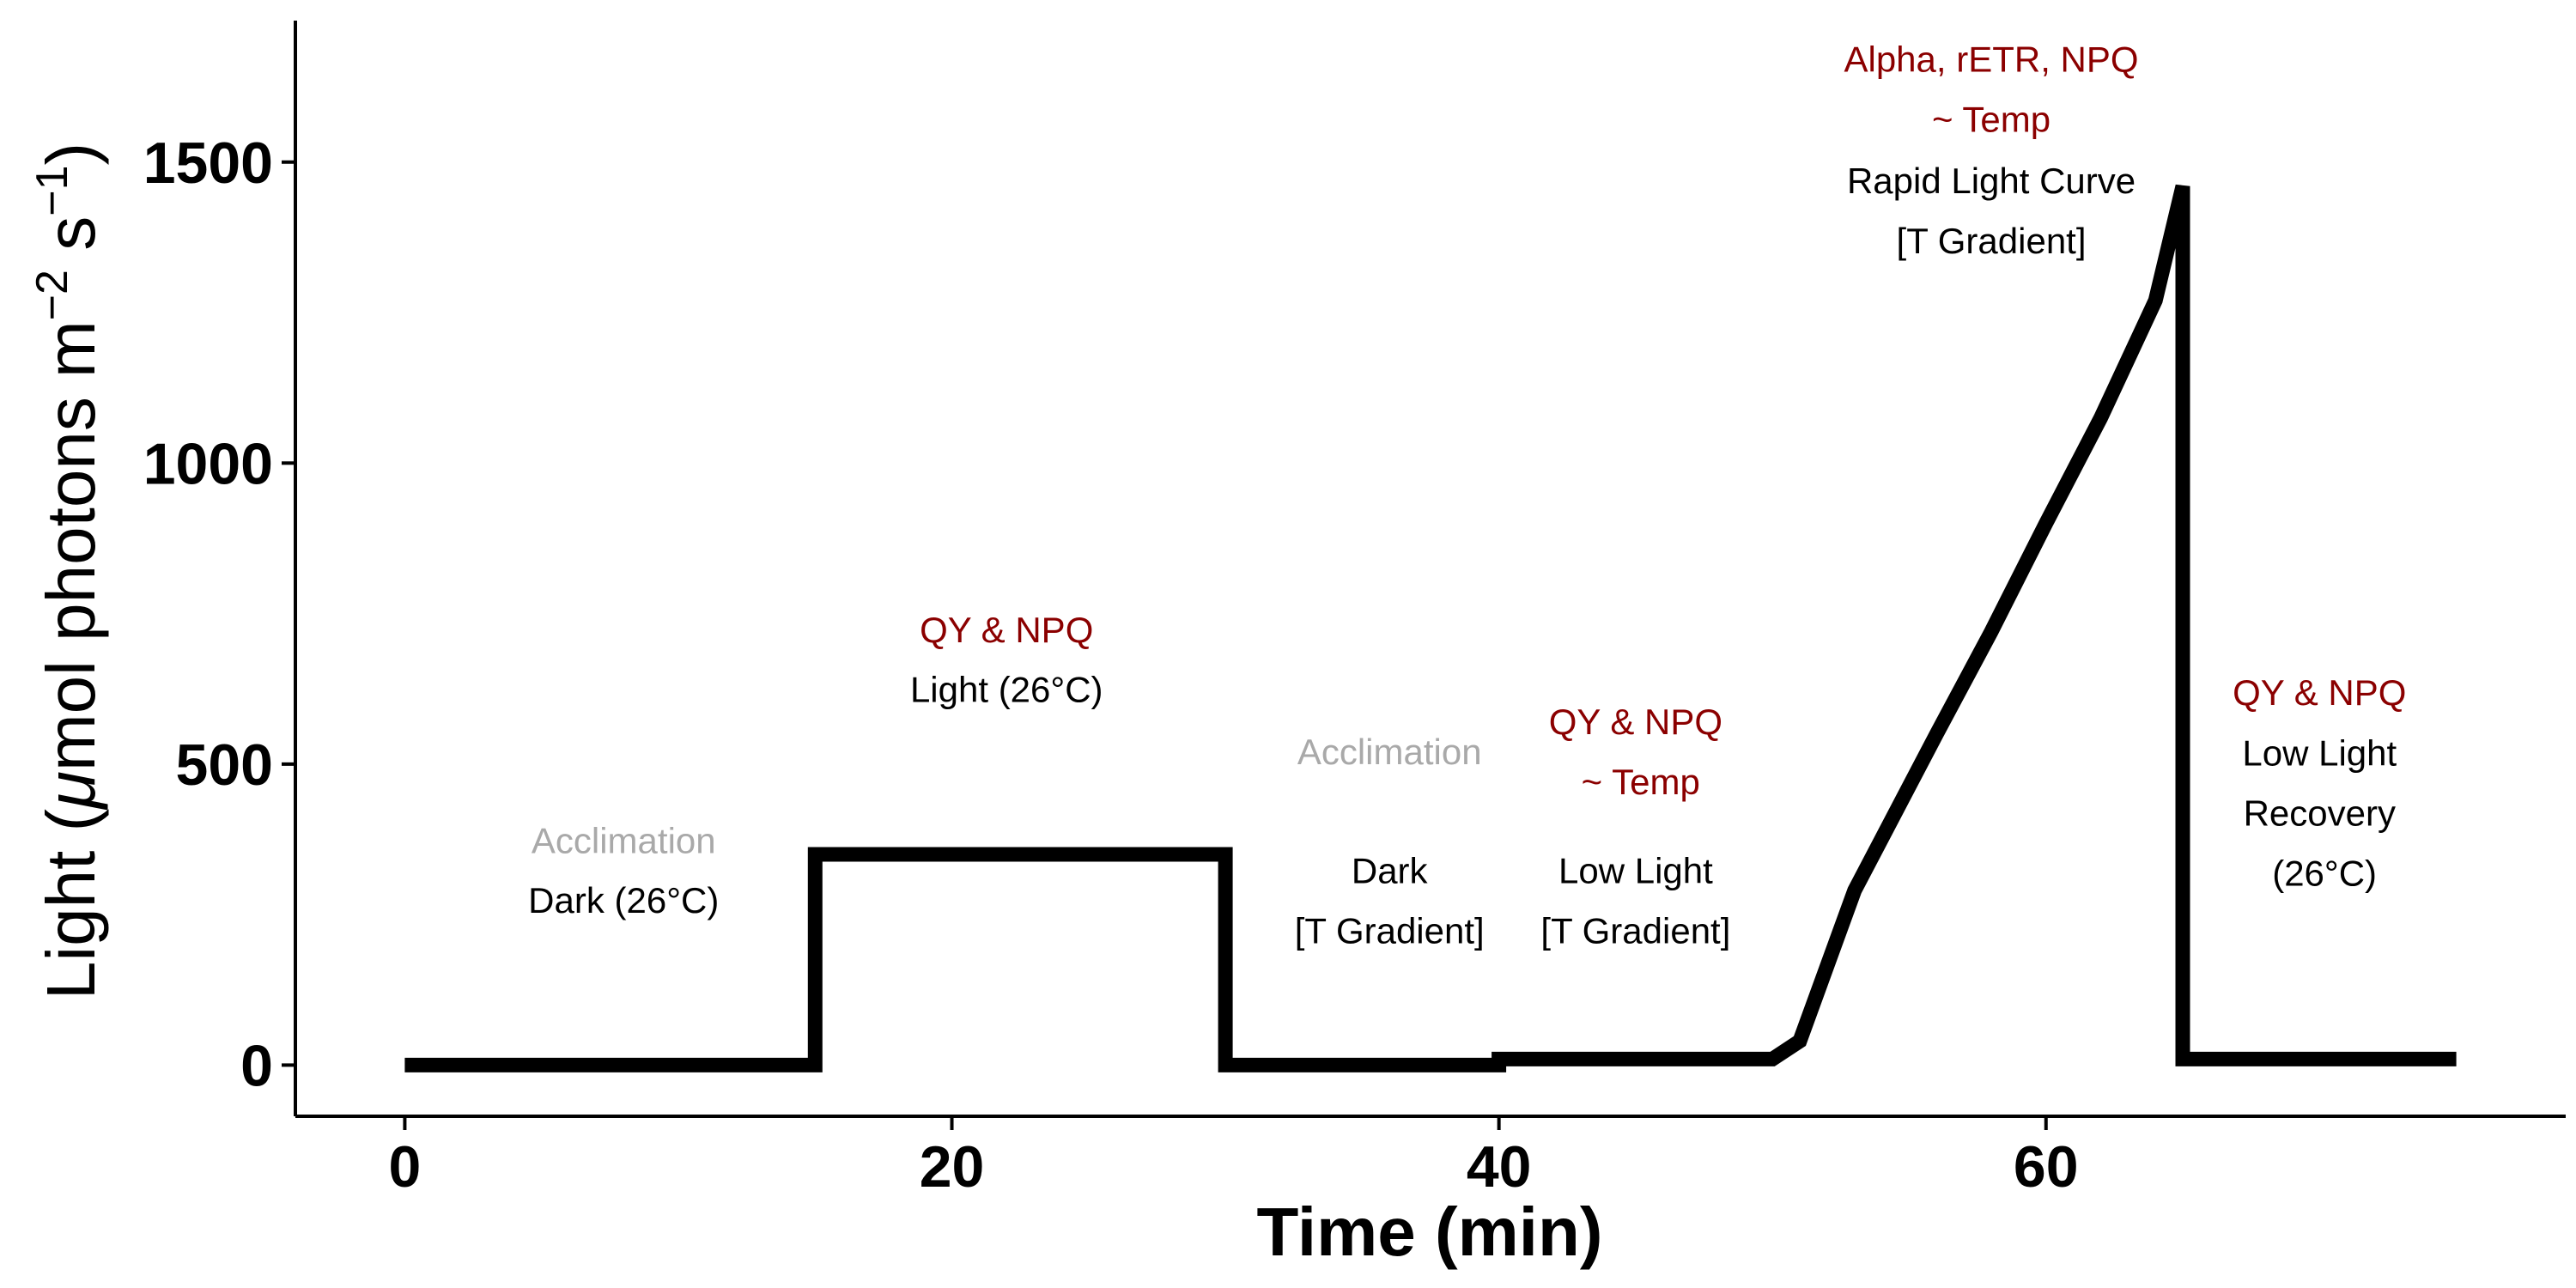  Describe the element at coordinates (1991, 181) in the screenshot. I see `annotation-line: Rapid Light Curve` at that location.